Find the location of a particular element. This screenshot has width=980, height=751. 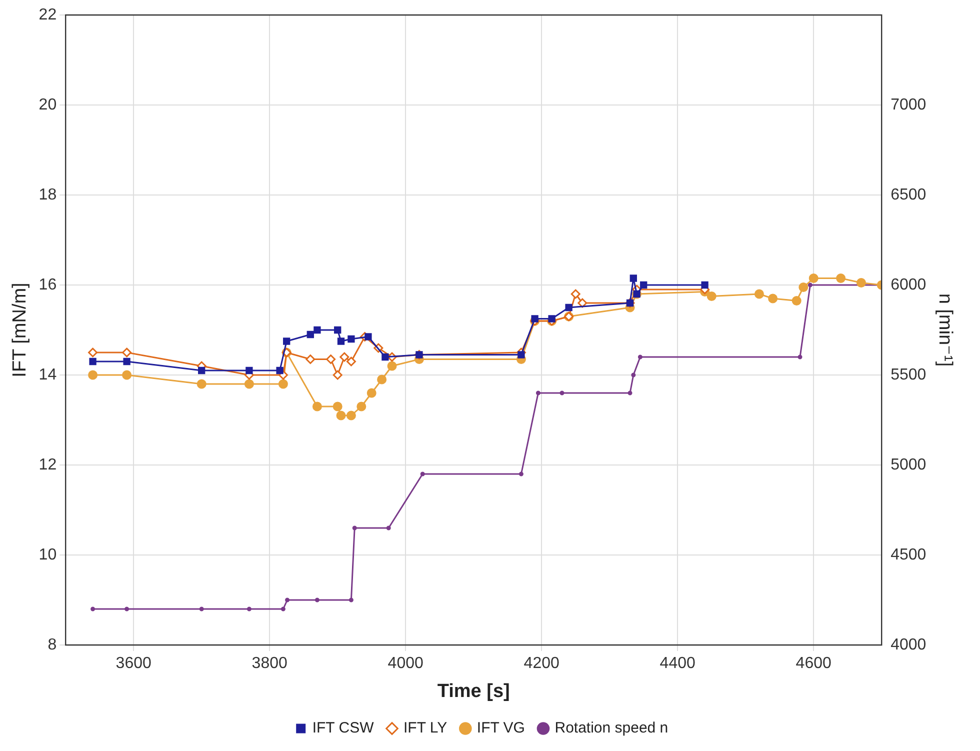

x-tick-label: 3800 is located at coordinates (270, 663).